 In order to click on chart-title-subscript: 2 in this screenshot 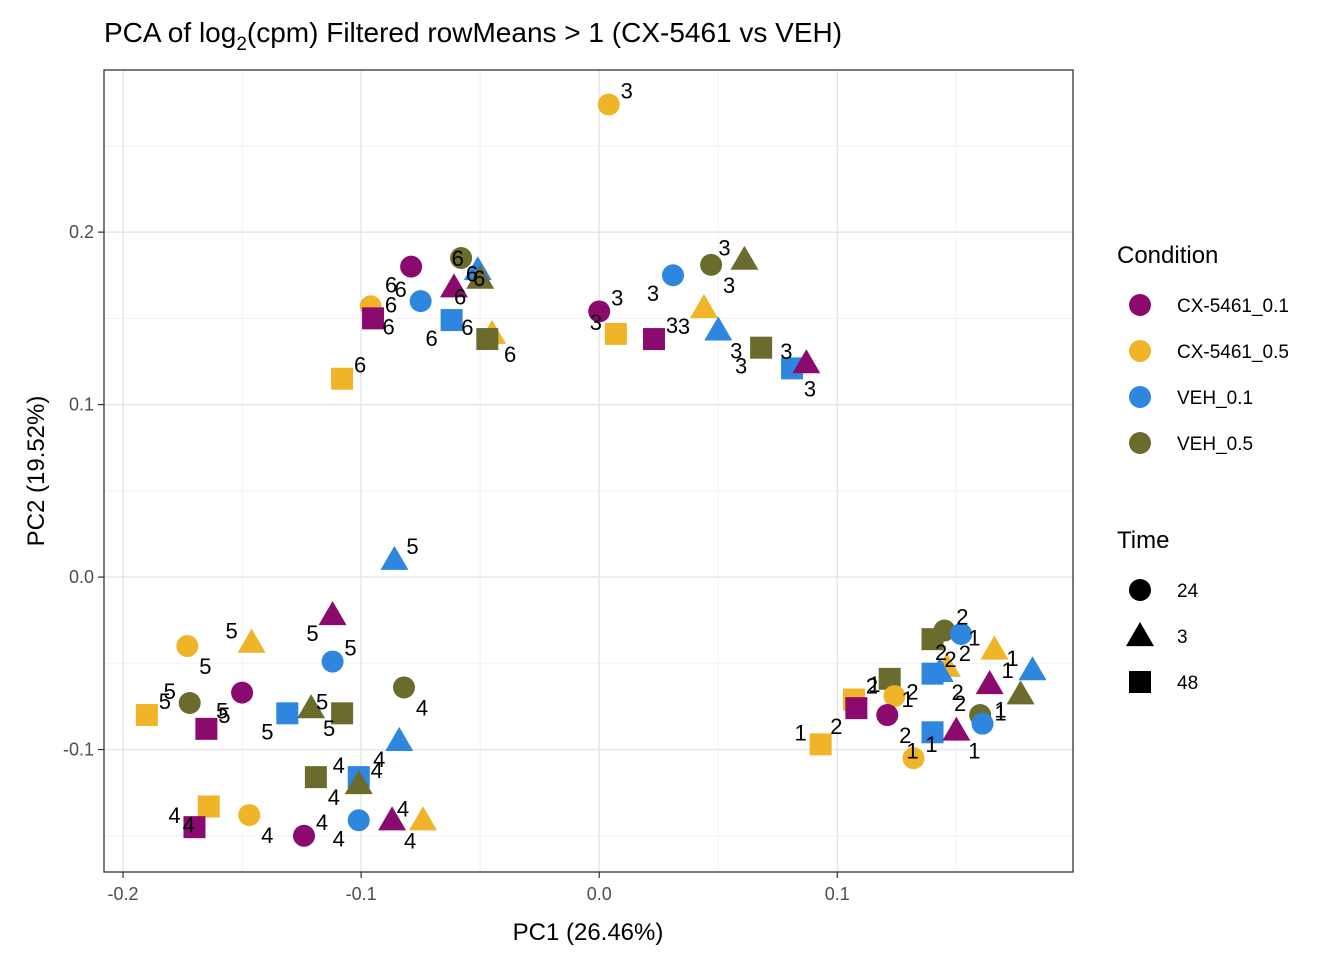, I will do `click(241, 44)`.